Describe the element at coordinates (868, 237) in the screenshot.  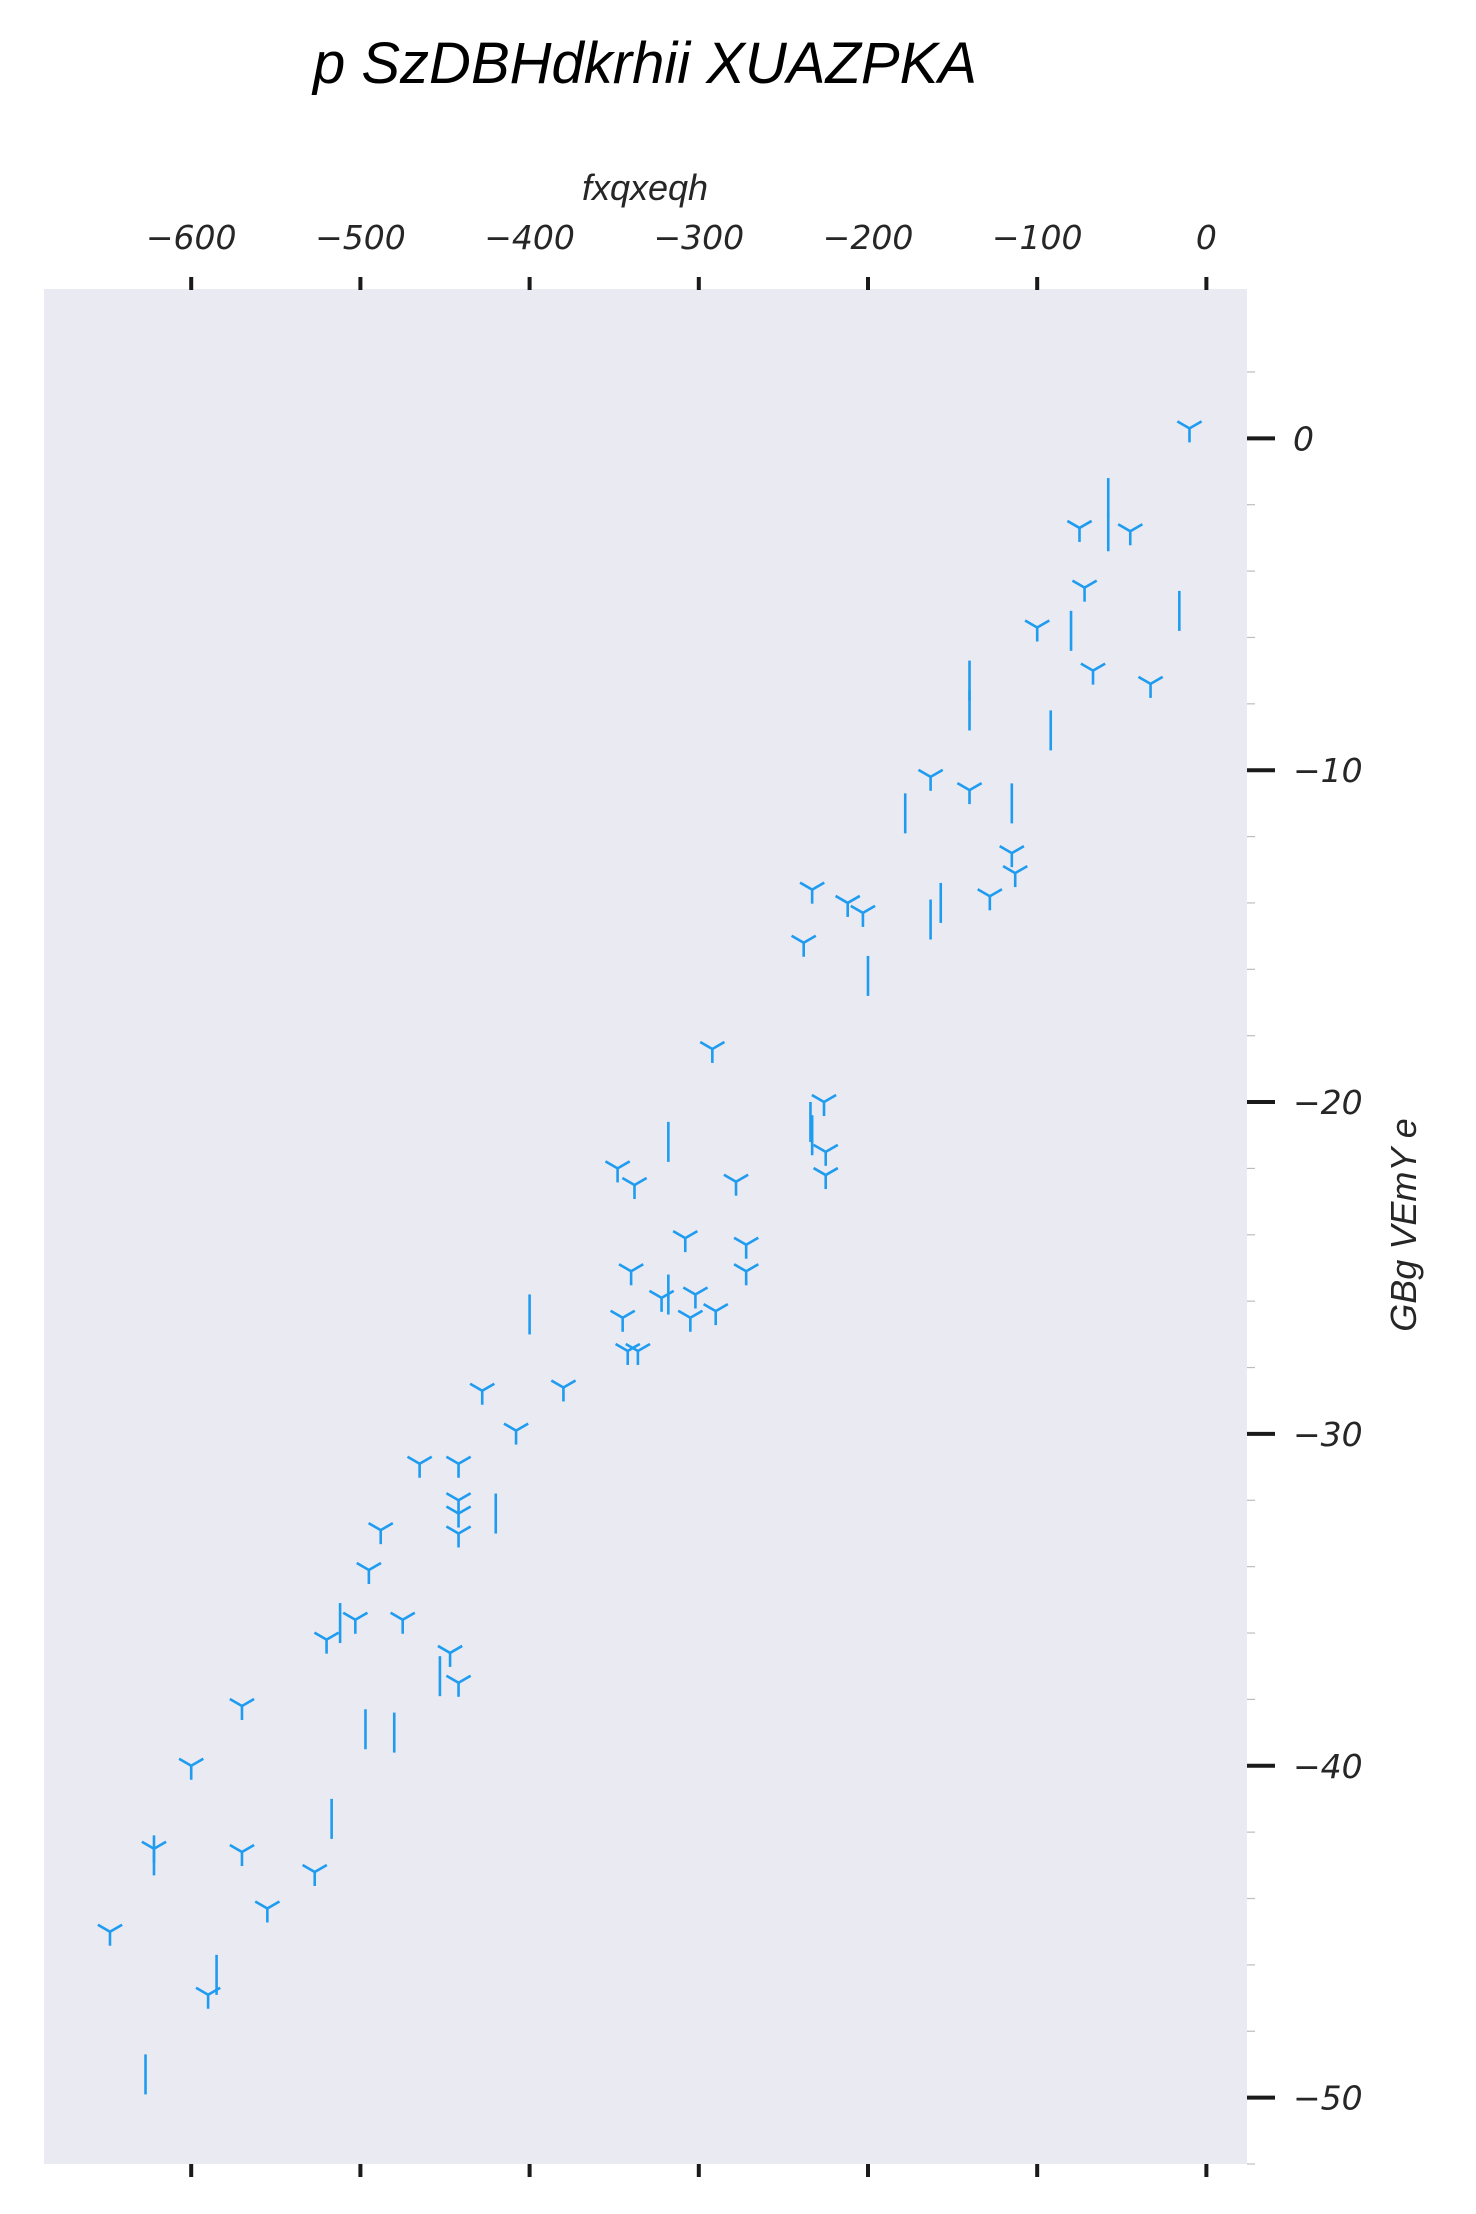
I see `x-tick-label: −200` at that location.